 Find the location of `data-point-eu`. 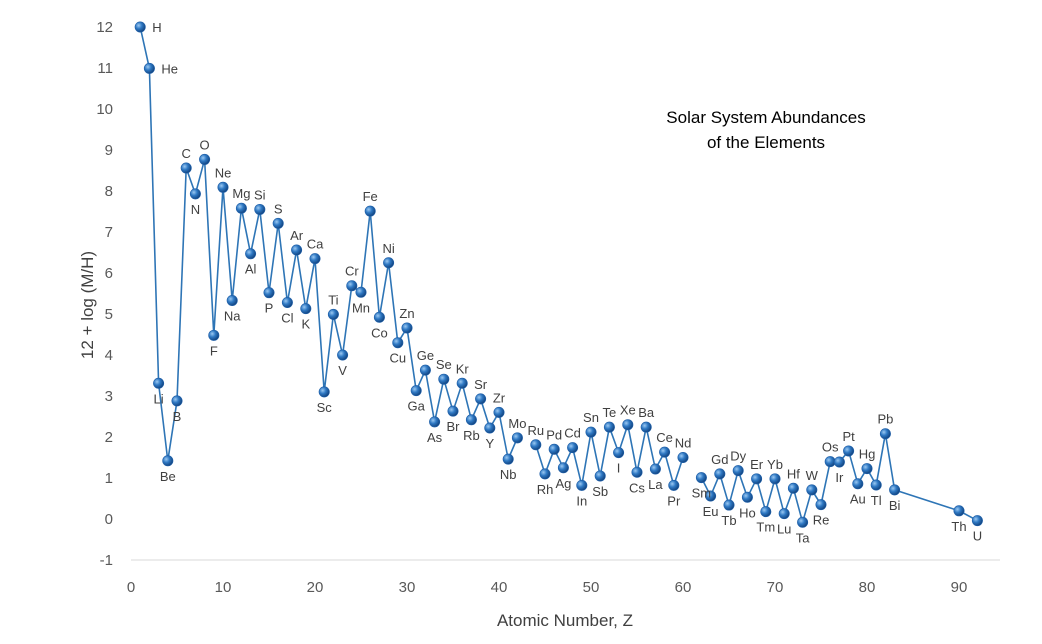

data-point-eu is located at coordinates (711, 496).